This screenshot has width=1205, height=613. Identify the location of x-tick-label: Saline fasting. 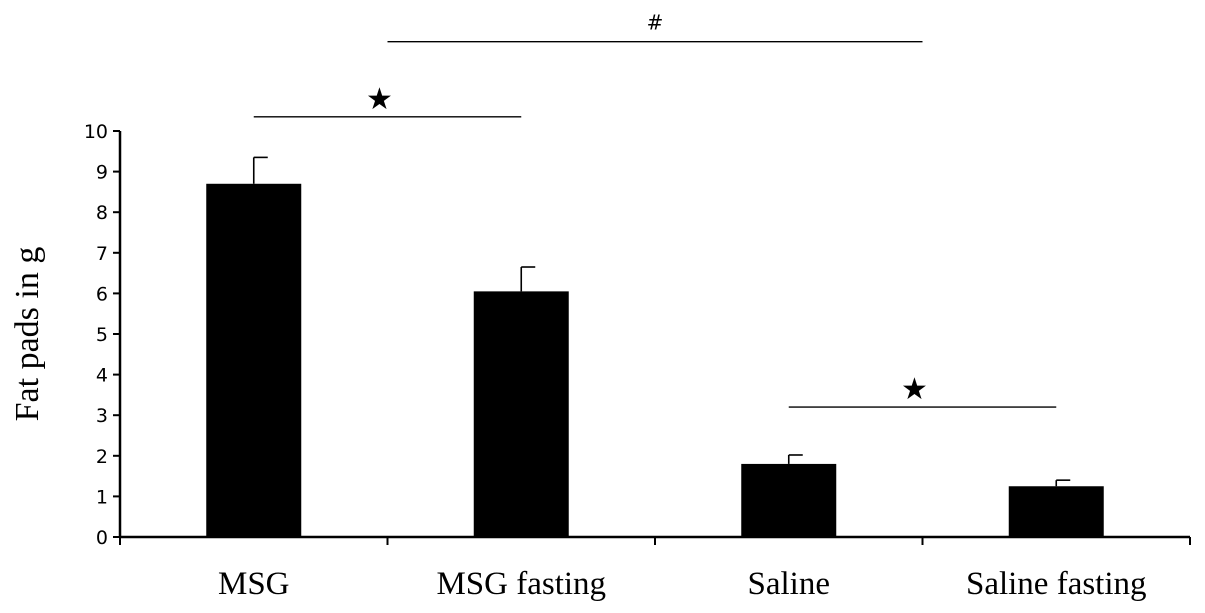
(1056, 584).